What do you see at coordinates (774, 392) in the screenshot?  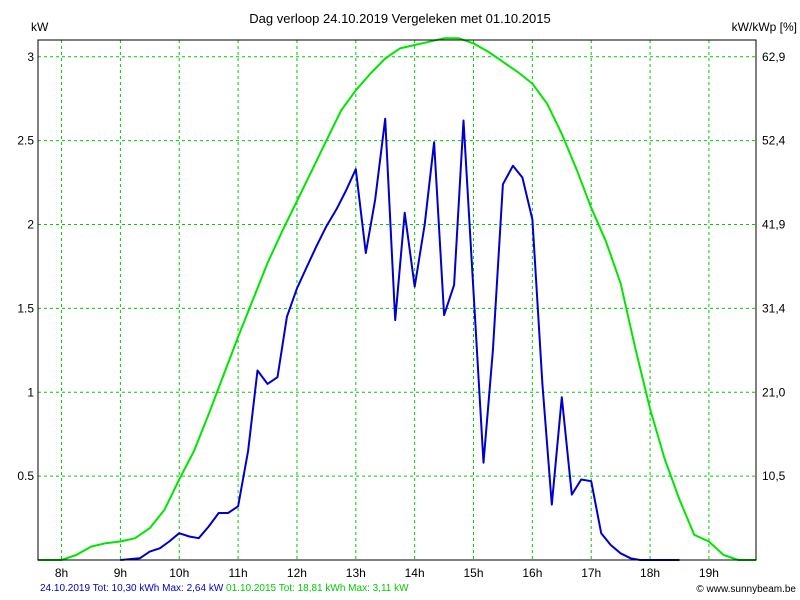 I see `y-tick-label-right: 21,0` at bounding box center [774, 392].